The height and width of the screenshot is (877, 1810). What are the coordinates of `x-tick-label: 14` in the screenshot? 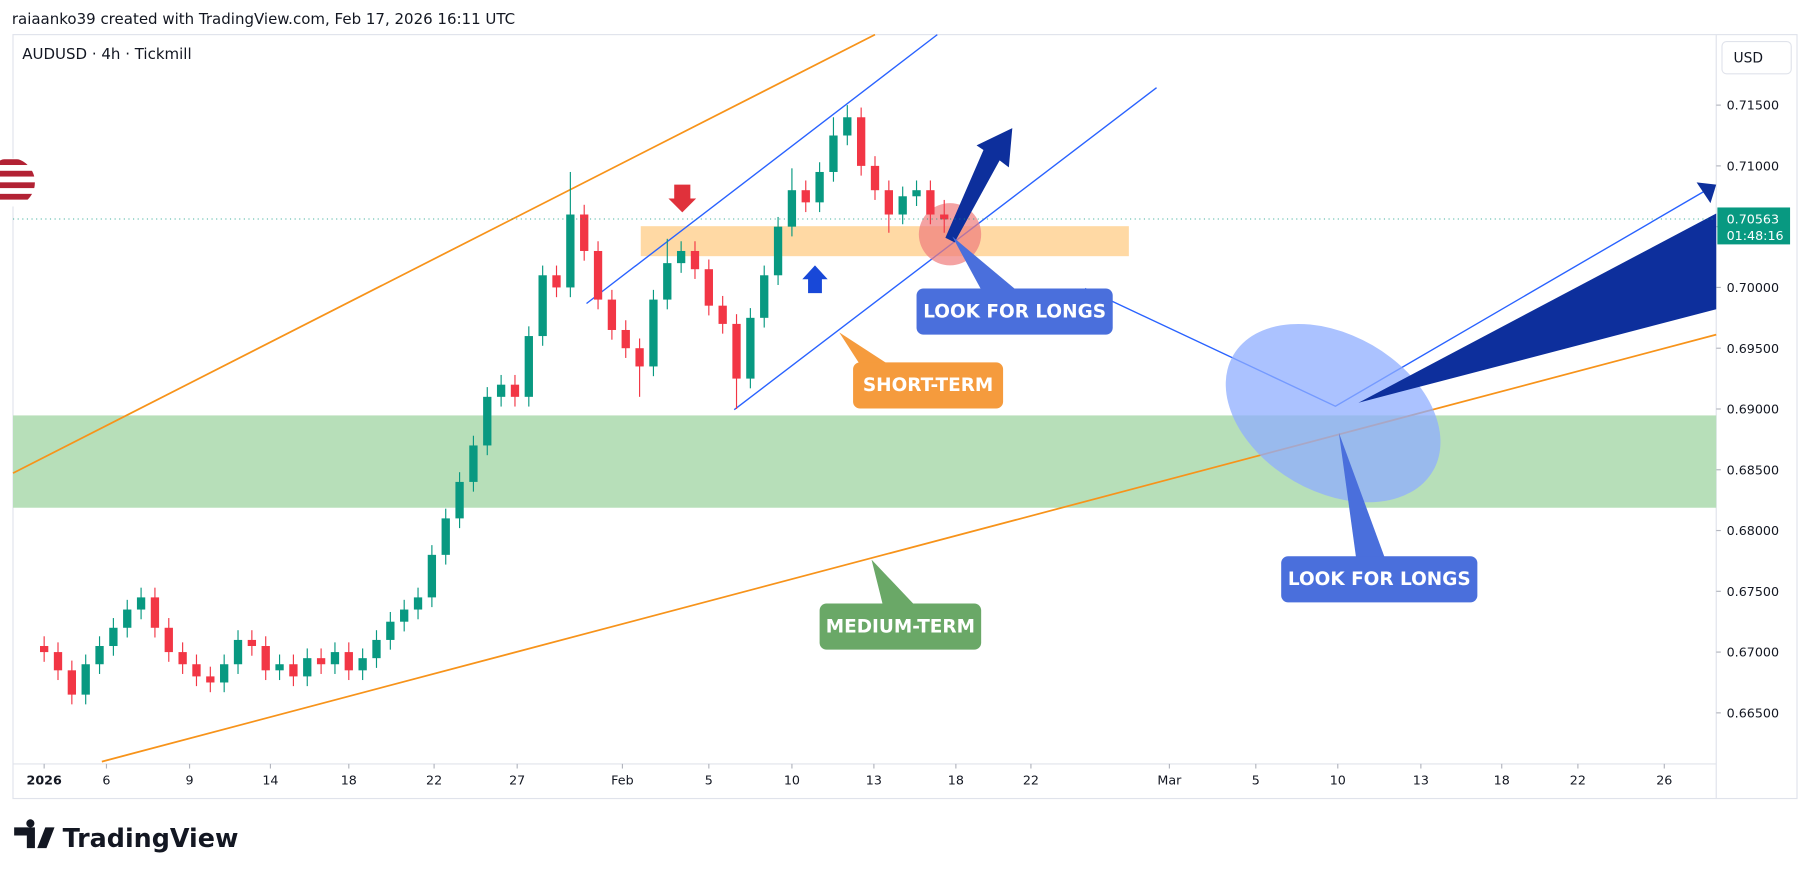 It's located at (270, 780).